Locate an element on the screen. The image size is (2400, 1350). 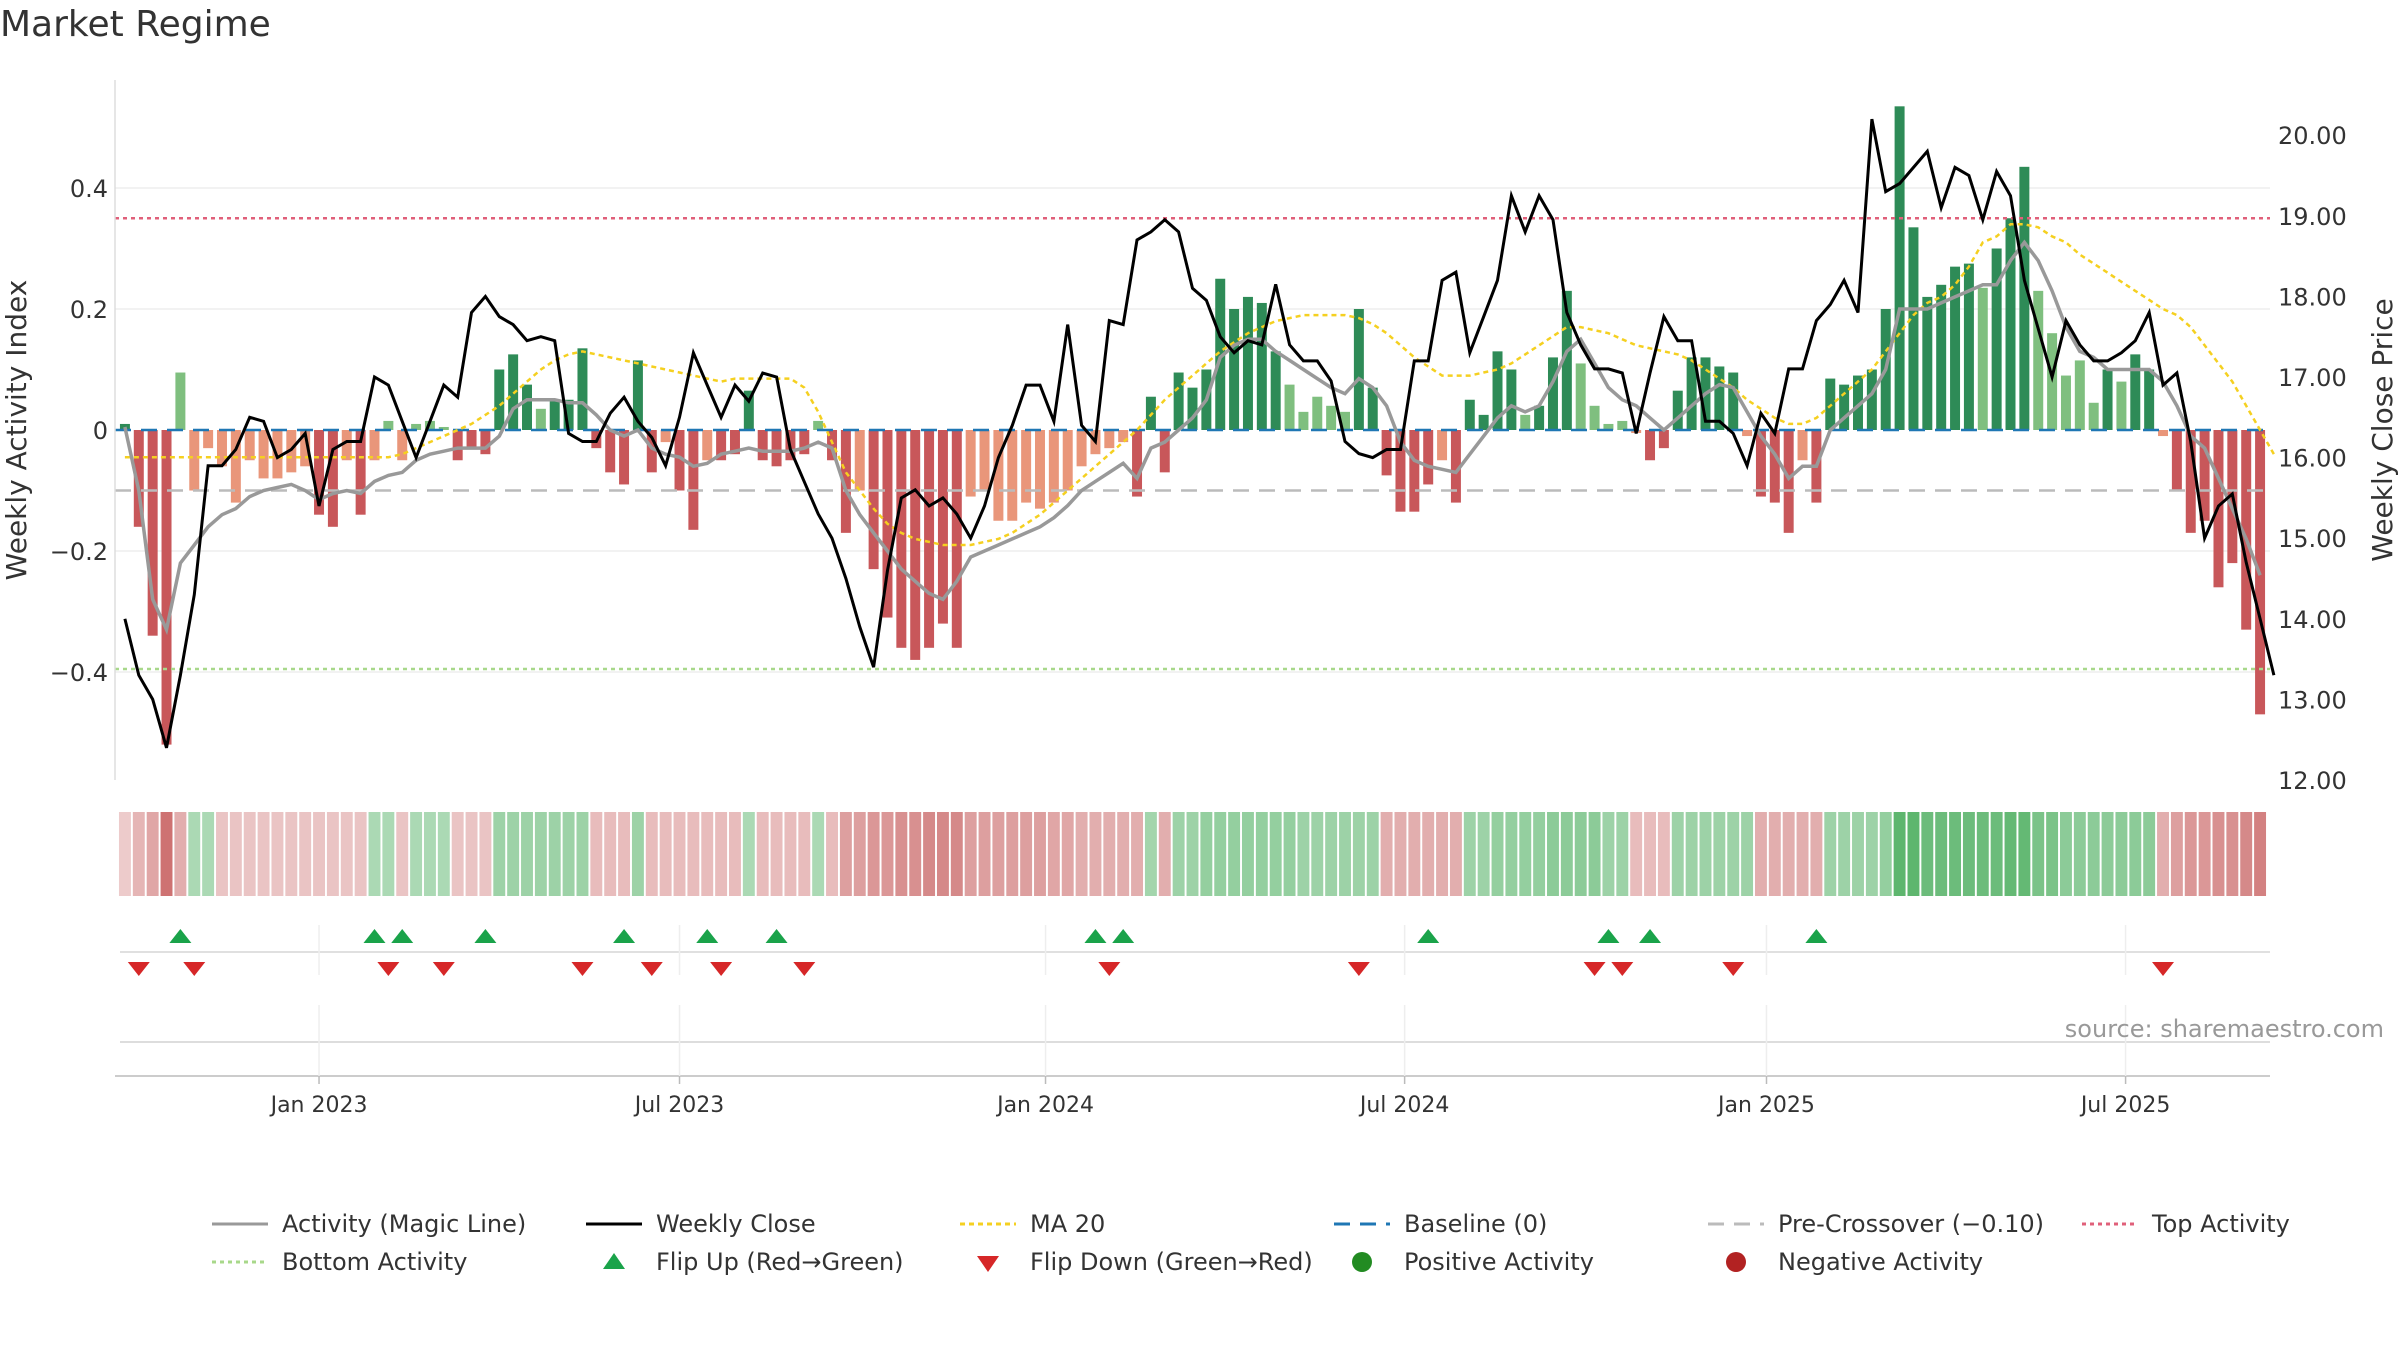
y2-tick-label: 14.00 is located at coordinates (2312, 620).